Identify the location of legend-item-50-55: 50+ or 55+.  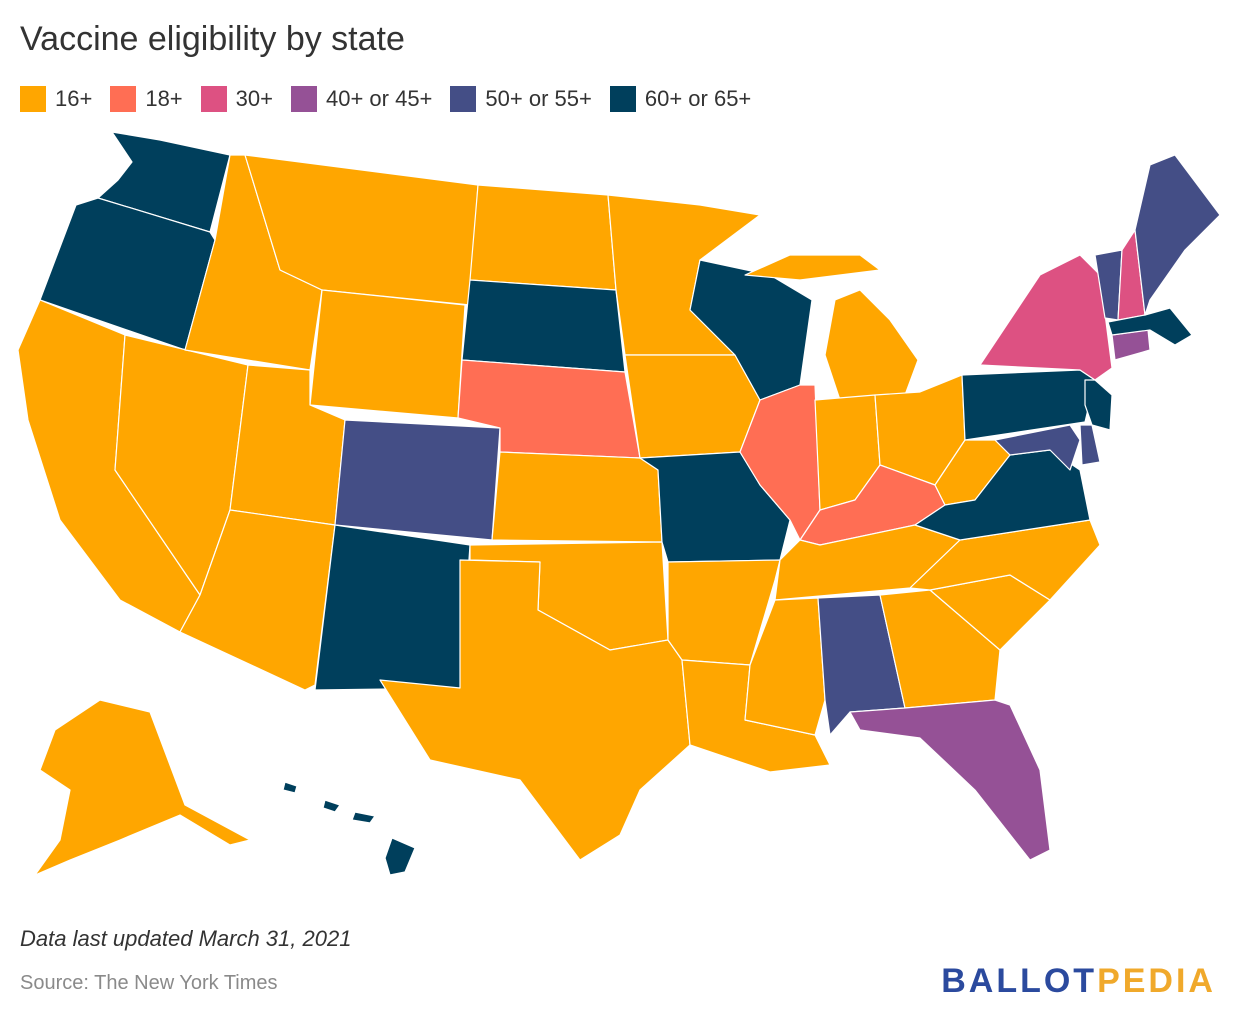
(521, 99).